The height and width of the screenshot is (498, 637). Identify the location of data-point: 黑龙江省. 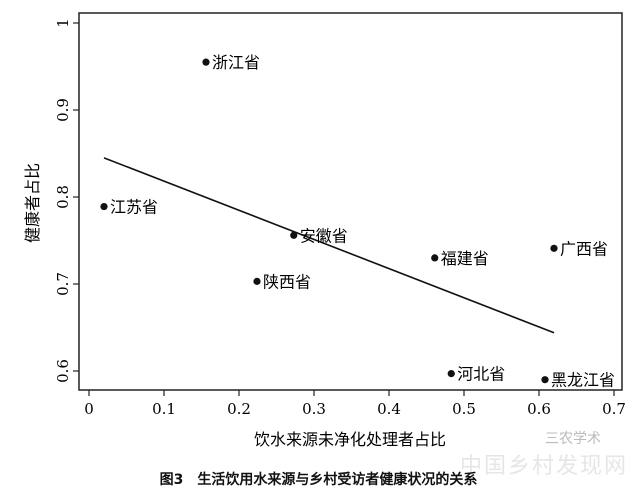
(578, 380).